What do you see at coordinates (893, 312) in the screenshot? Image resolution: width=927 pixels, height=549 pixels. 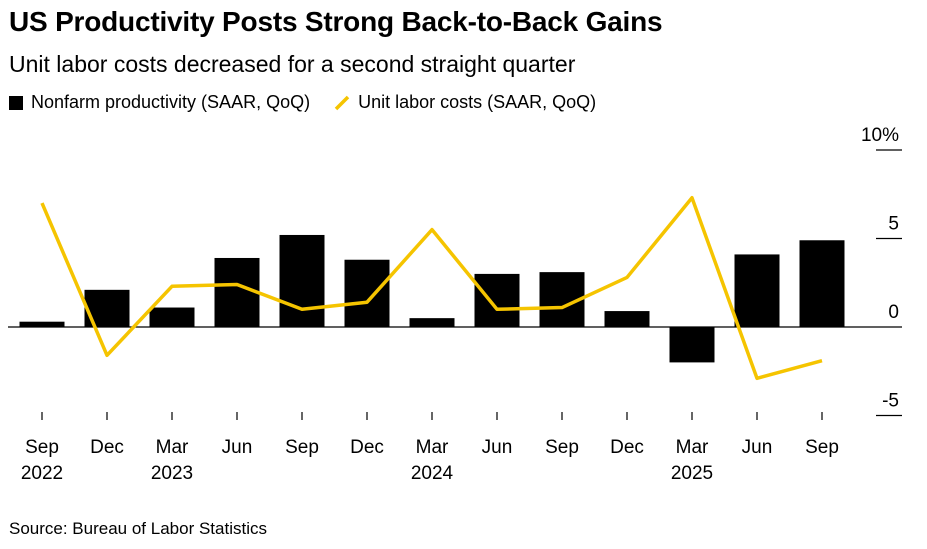 I see `y-tick-label: 0` at bounding box center [893, 312].